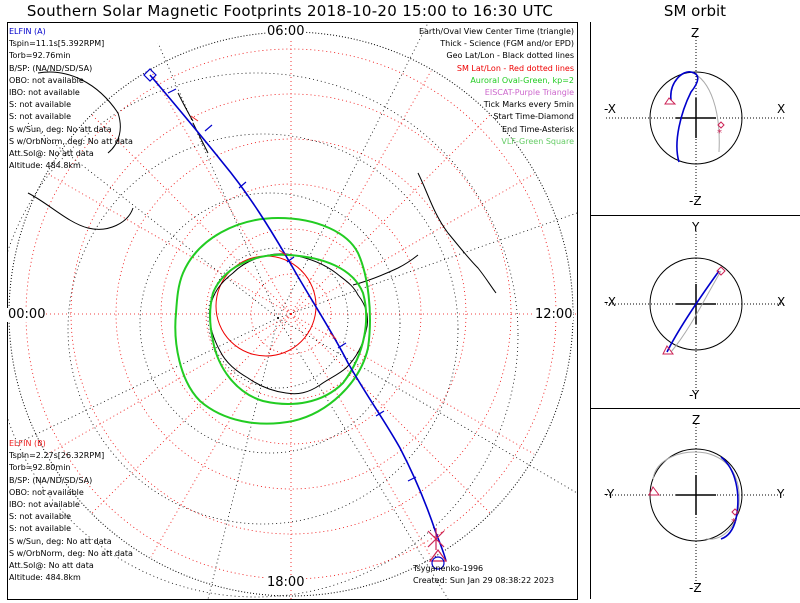 This screenshot has height=603, width=800. I want to click on created-timestamp: Created: Sun Jan 29 08:38:22 2023, so click(484, 580).